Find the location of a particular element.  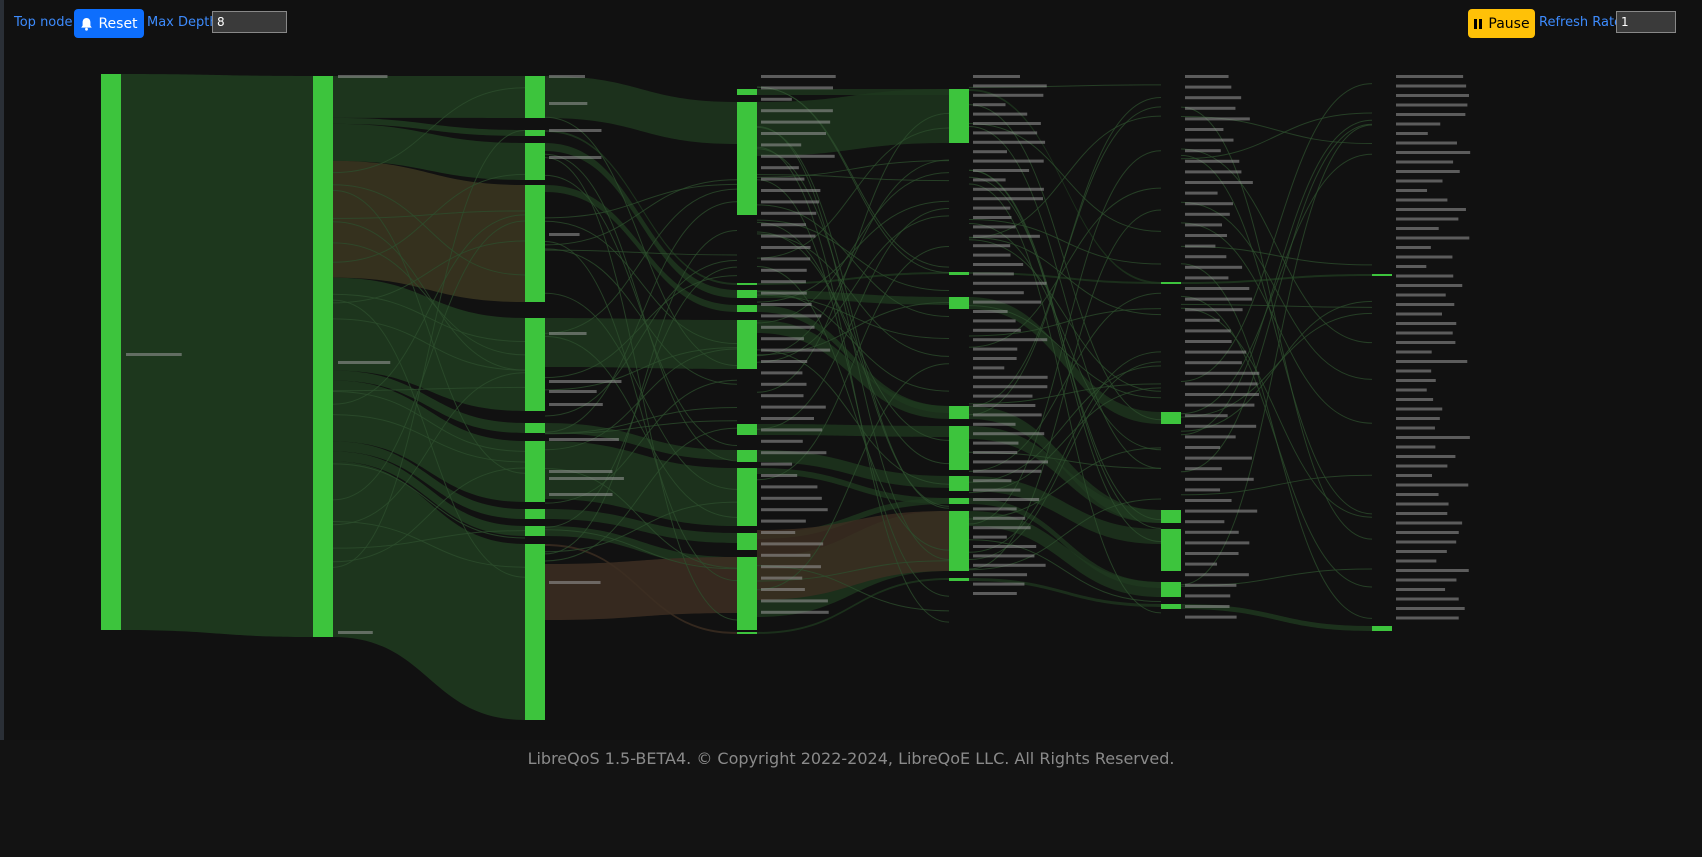

pause-button: Pause is located at coordinates (1501, 23).